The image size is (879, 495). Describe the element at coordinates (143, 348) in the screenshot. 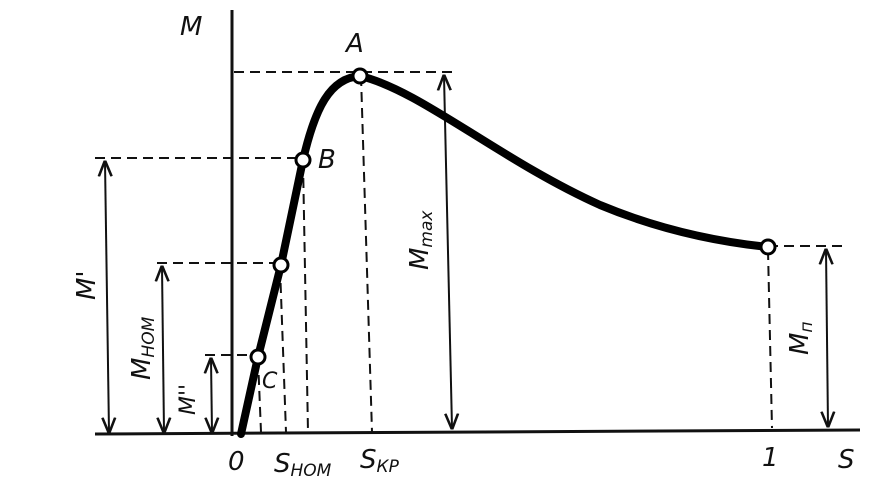

I see `m-nom-label: MНОМ` at that location.